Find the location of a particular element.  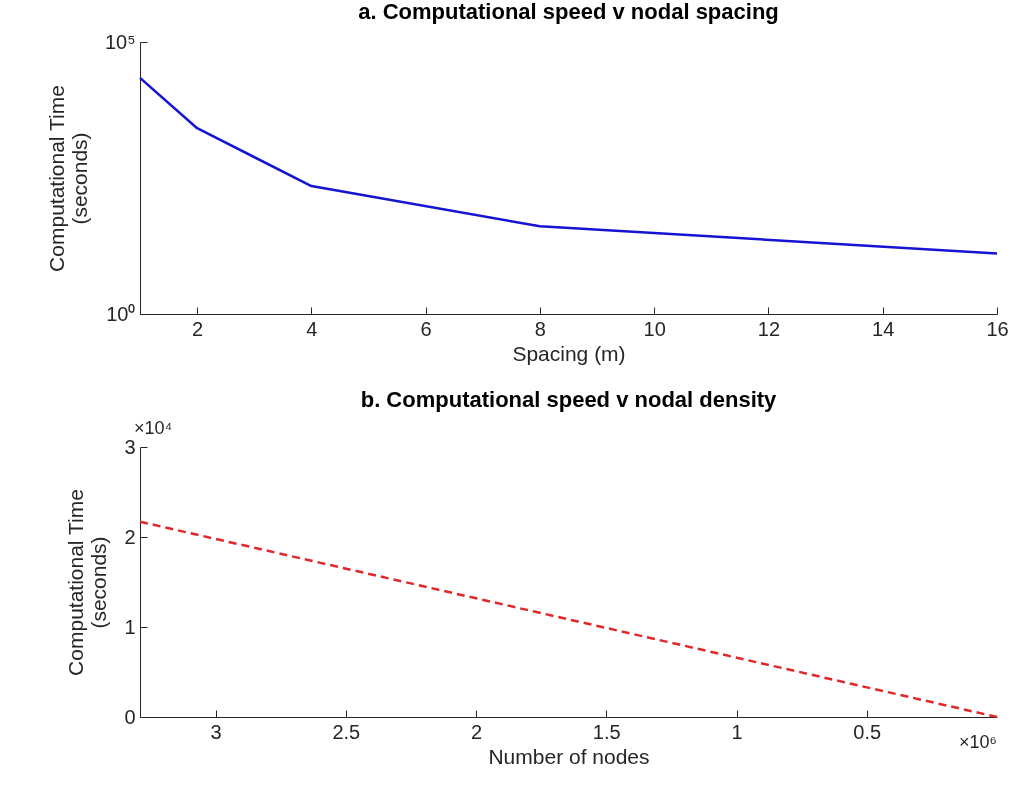

x-tick-label: 14 is located at coordinates (883, 328).